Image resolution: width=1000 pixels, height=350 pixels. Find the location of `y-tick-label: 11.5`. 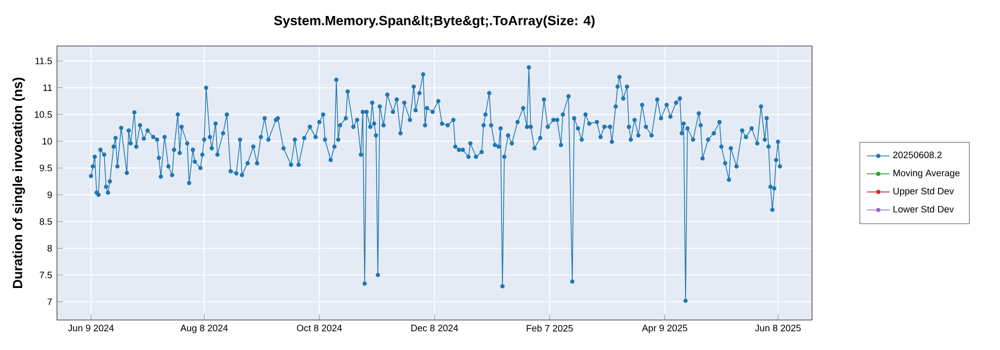

y-tick-label: 11.5 is located at coordinates (44, 61).